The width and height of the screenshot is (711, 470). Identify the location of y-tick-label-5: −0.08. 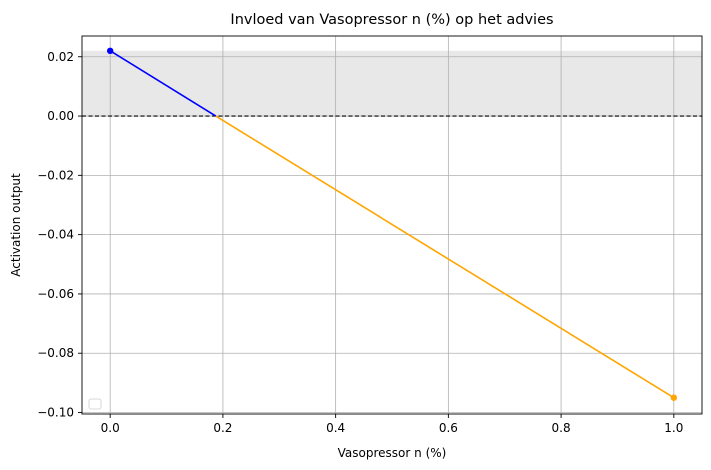
(55, 353).